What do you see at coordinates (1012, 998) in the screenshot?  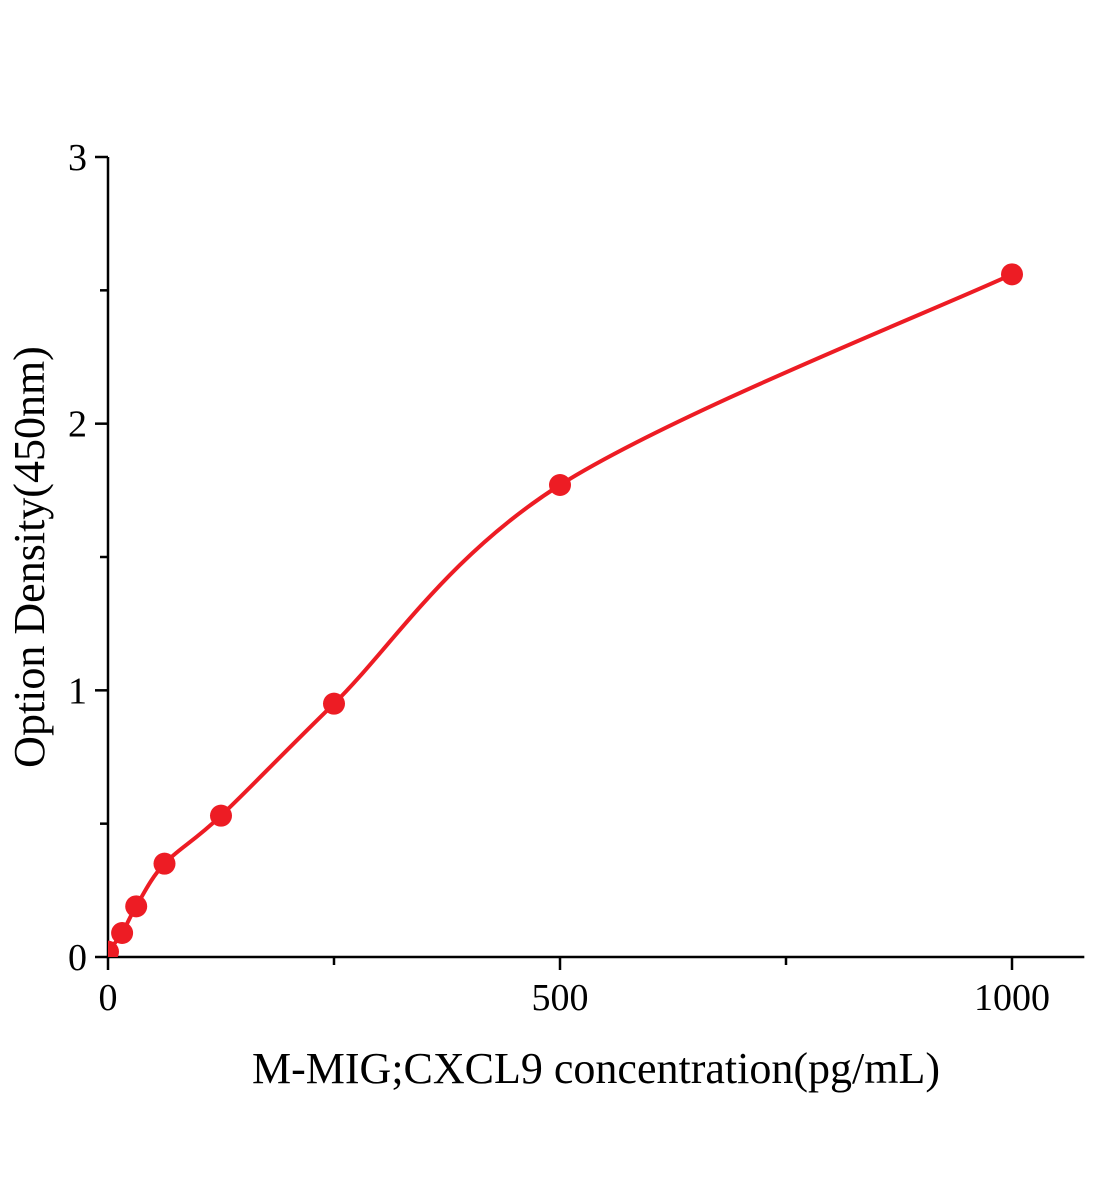 I see `x-tick-label: 1000` at bounding box center [1012, 998].